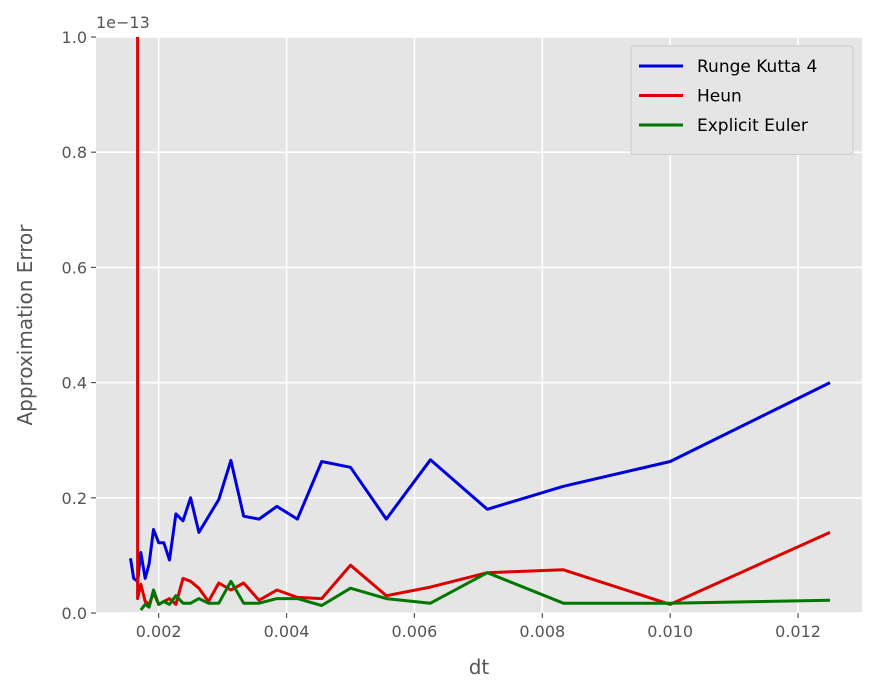 Image resolution: width=878 pixels, height=695 pixels. I want to click on legend-box, so click(742, 100).